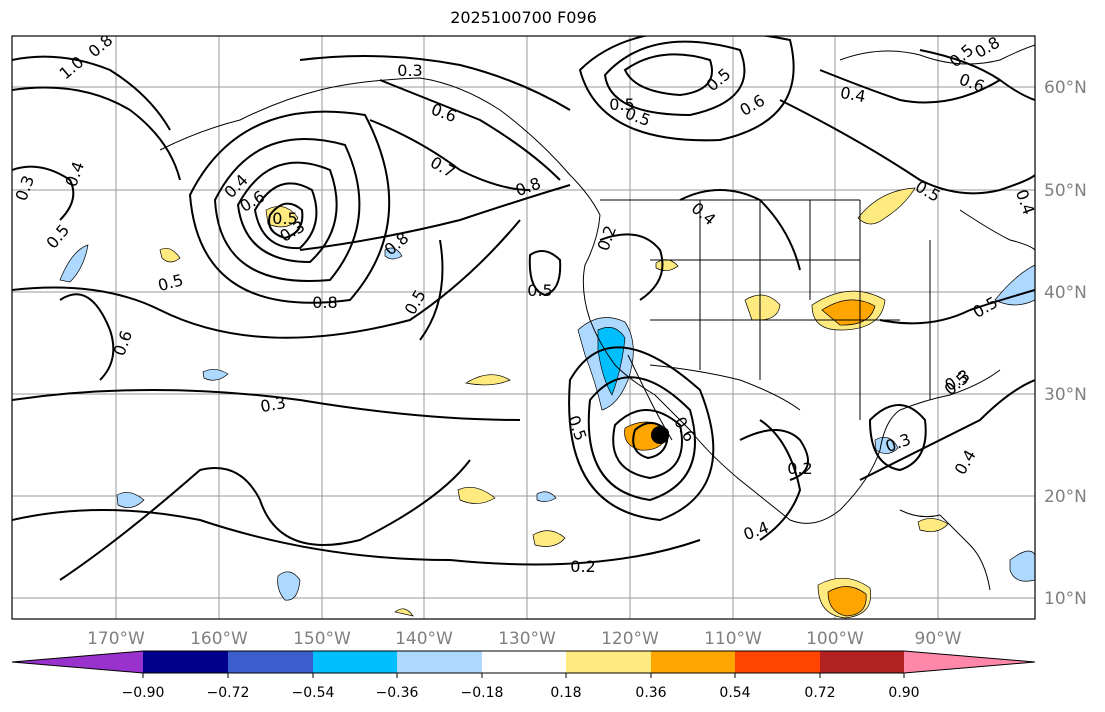 The image size is (1105, 712). Describe the element at coordinates (289, 586) in the screenshot. I see `shade-neg-hawaii` at that location.